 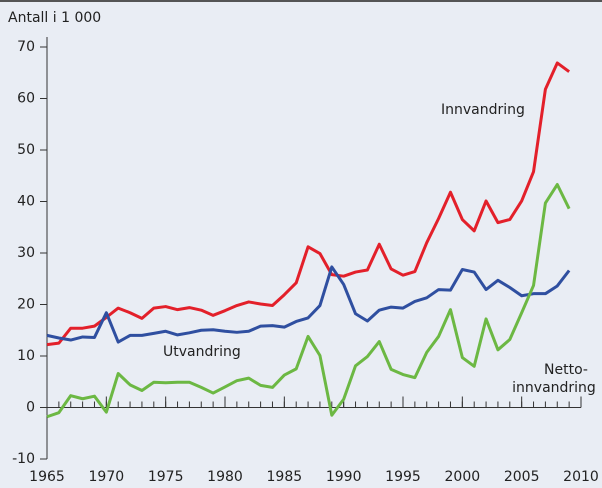 What do you see at coordinates (403, 477) in the screenshot?
I see `x-tick-label: 1995` at bounding box center [403, 477].